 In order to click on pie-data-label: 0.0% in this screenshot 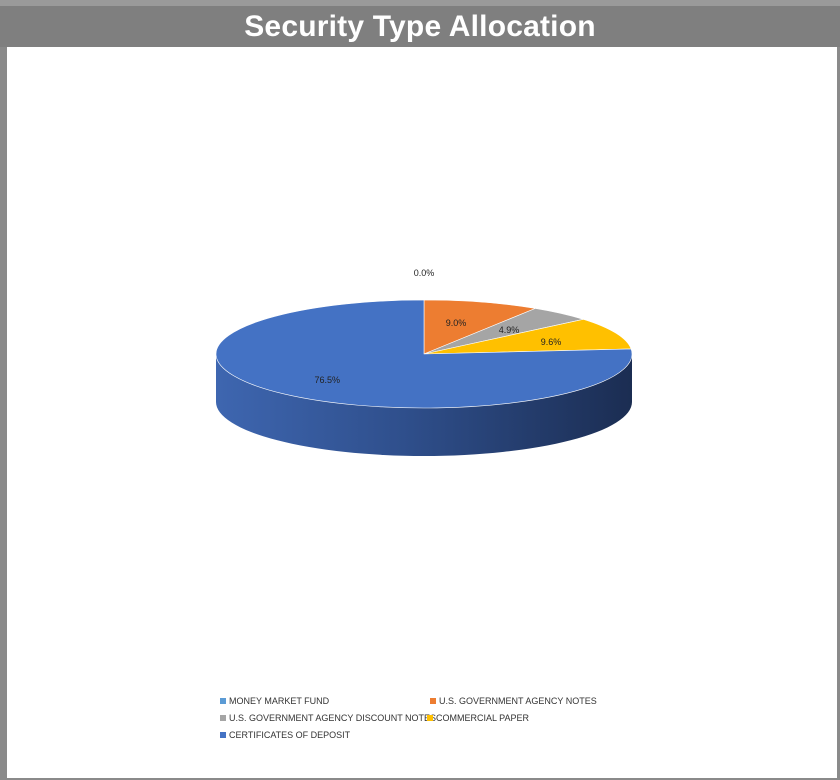, I will do `click(424, 273)`.